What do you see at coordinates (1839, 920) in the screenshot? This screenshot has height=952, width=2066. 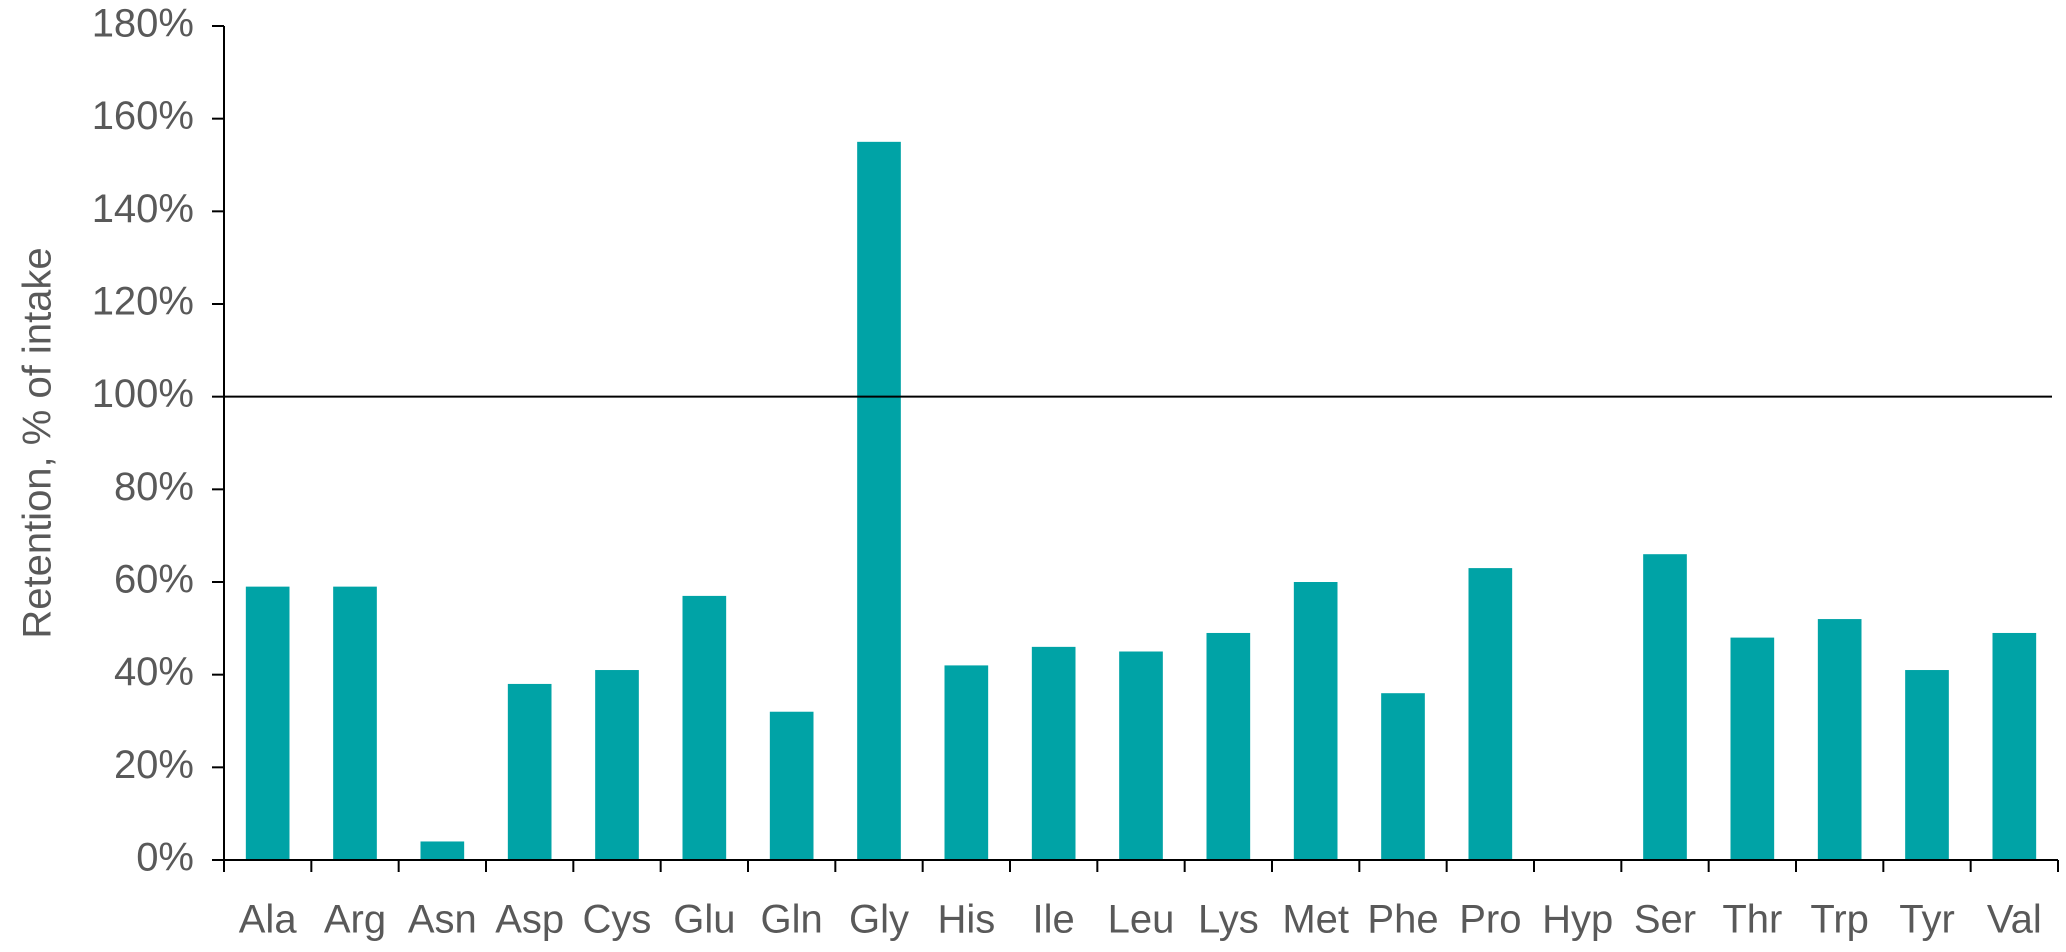 I see `x-tick-label: Trp` at bounding box center [1839, 920].